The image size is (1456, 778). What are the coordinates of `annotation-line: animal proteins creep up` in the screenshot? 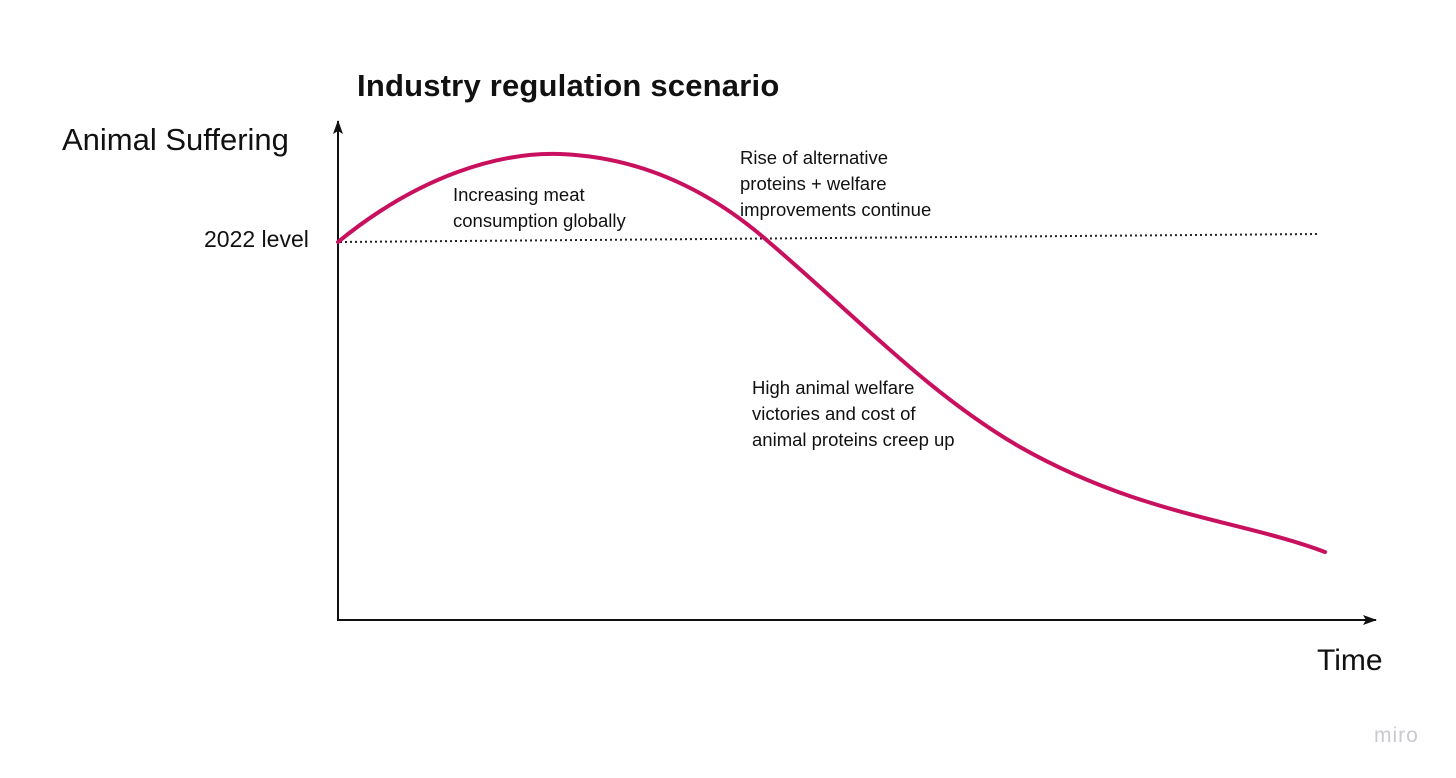 It's located at (853, 439).